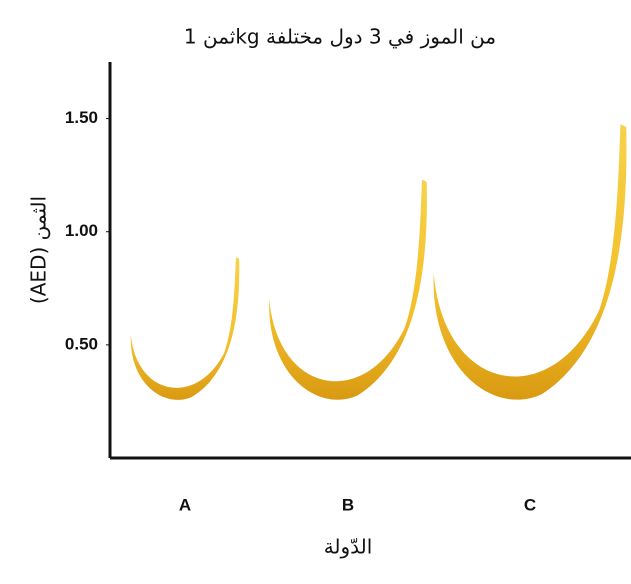 The height and width of the screenshot is (584, 631). I want to click on x-tick-label: C, so click(530, 504).